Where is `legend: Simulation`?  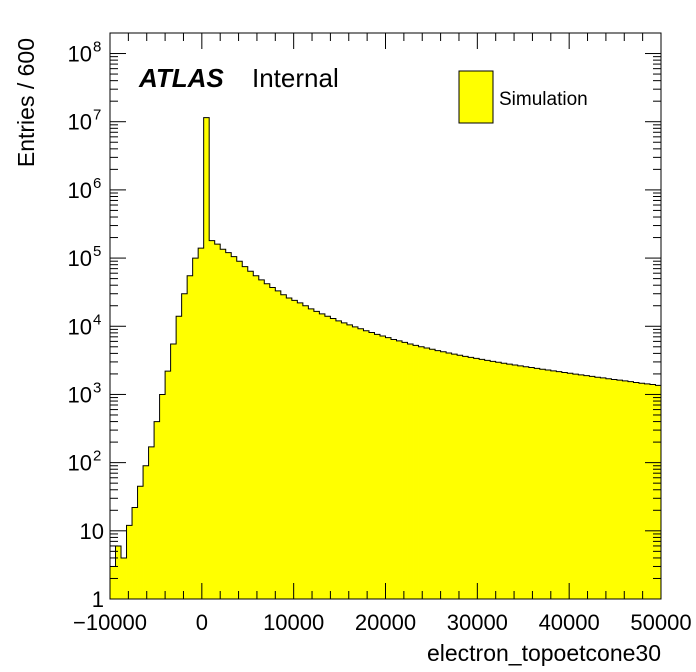
legend: Simulation is located at coordinates (523, 97).